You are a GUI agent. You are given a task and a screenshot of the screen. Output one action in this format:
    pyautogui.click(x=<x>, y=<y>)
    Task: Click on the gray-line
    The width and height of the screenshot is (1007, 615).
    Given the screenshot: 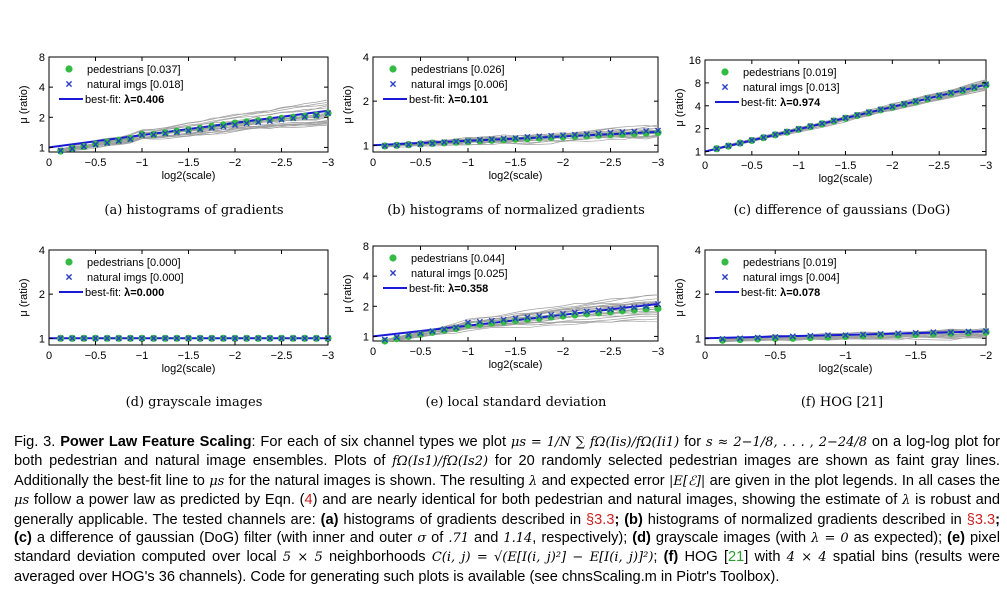 What is the action you would take?
    pyautogui.click(x=854, y=337)
    